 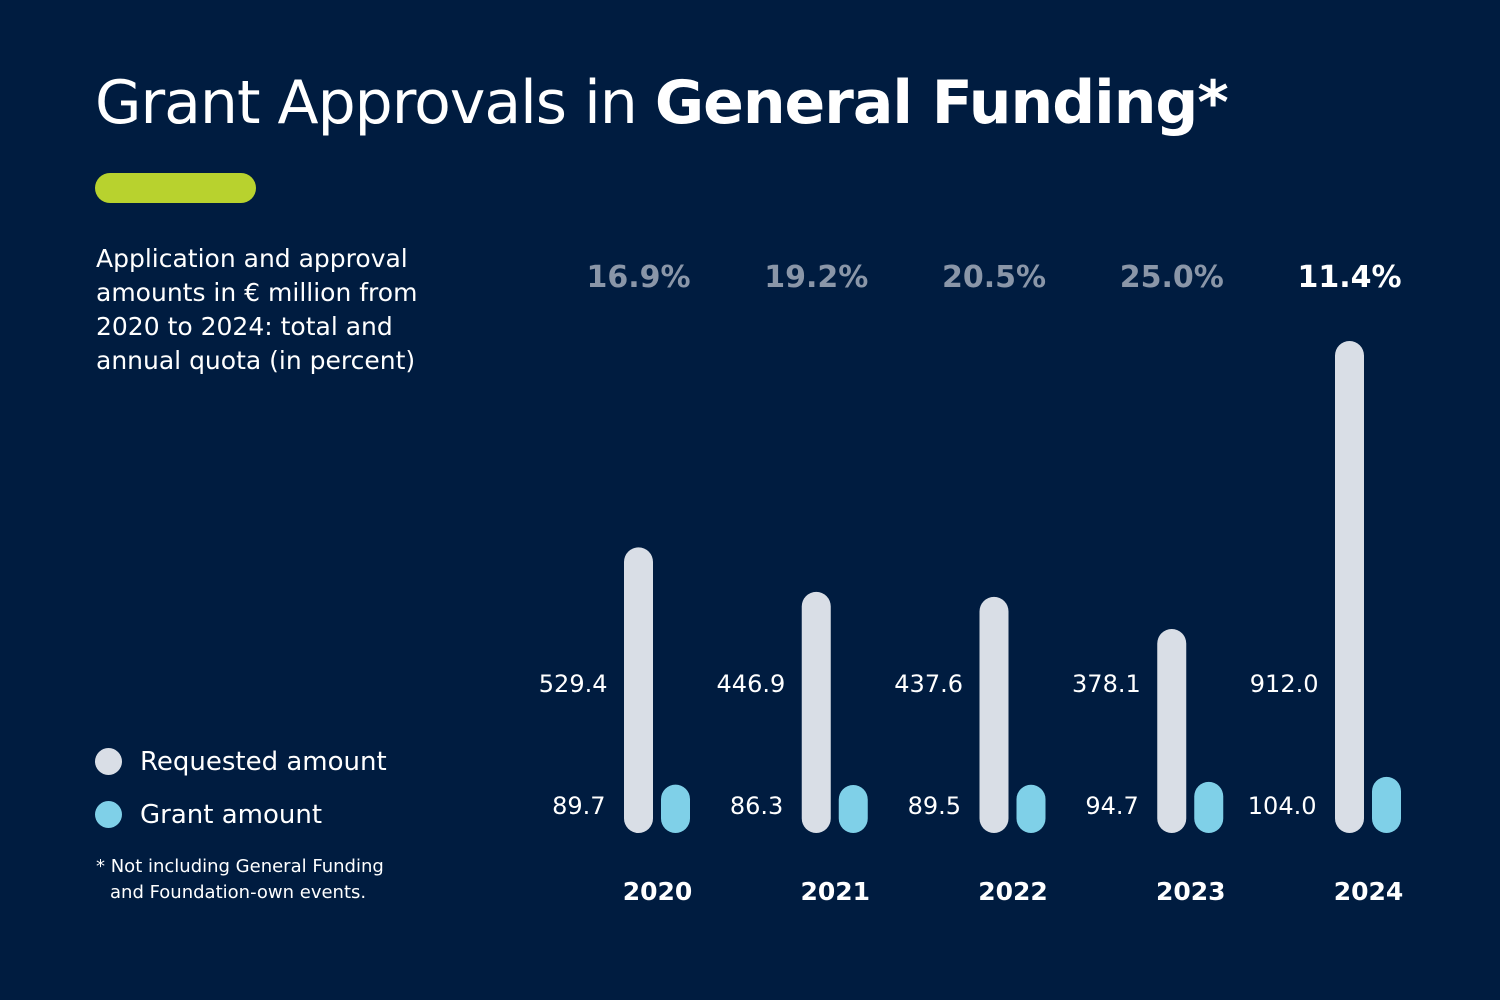 I want to click on footnote-line-1: * Not including General Funding, so click(x=240, y=866).